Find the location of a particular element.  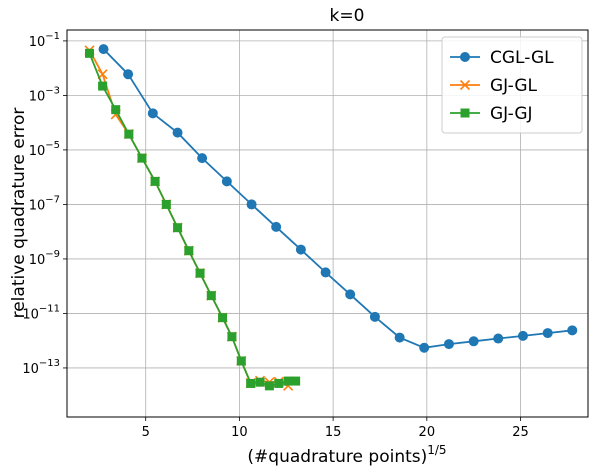

x-axis-label-text: (#quadrature points) is located at coordinates (337, 457).